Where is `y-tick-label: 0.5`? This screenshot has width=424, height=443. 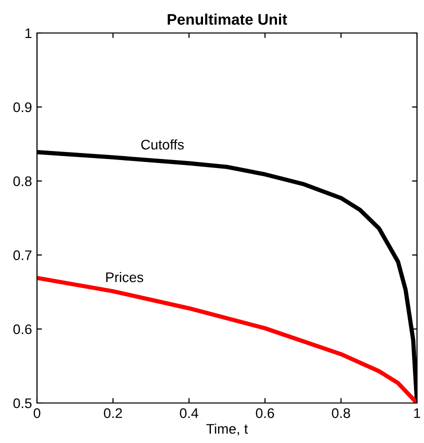 y-tick-label: 0.5 is located at coordinates (22, 403).